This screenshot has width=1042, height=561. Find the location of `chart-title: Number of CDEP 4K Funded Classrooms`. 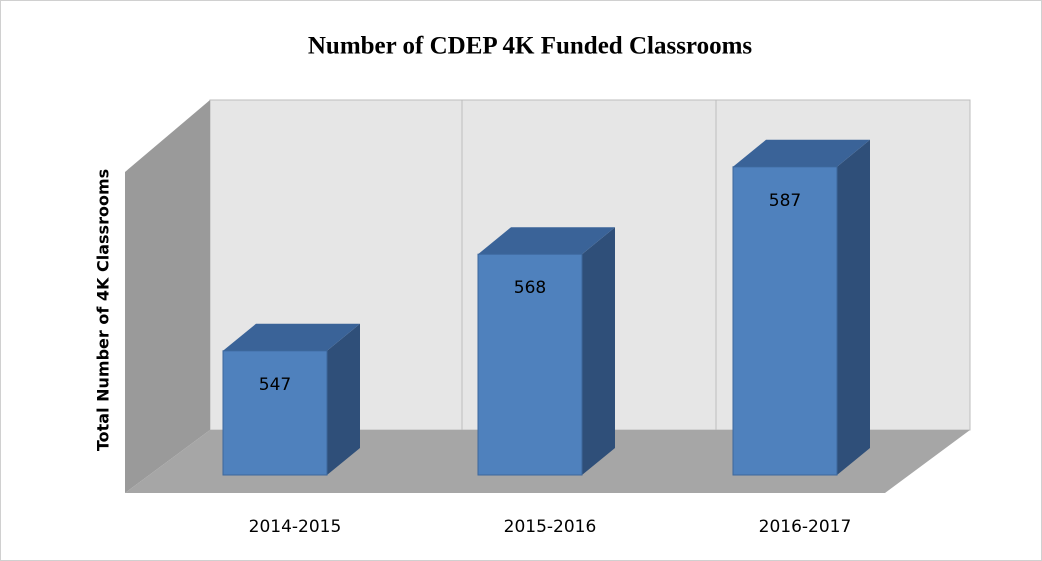

chart-title: Number of CDEP 4K Funded Classrooms is located at coordinates (530, 46).